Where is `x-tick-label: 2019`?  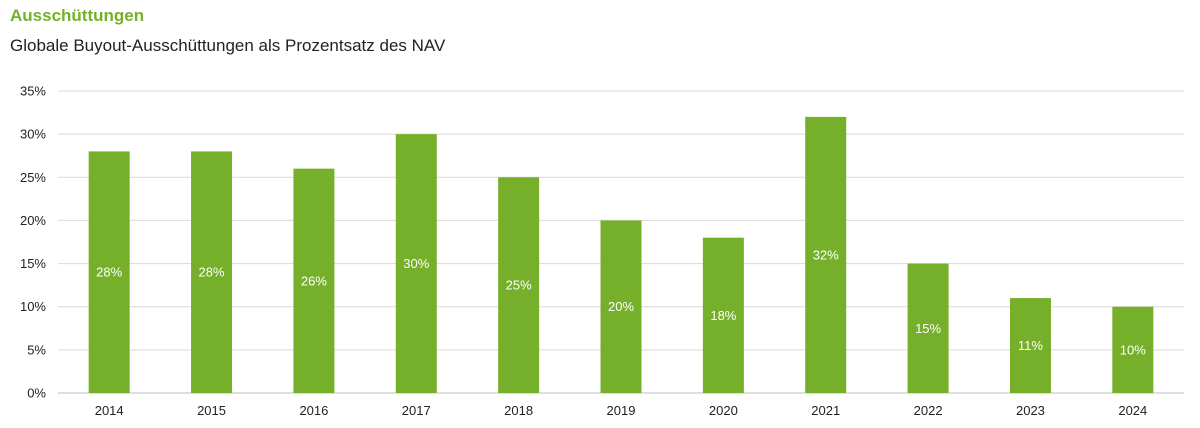
x-tick-label: 2019 is located at coordinates (621, 410).